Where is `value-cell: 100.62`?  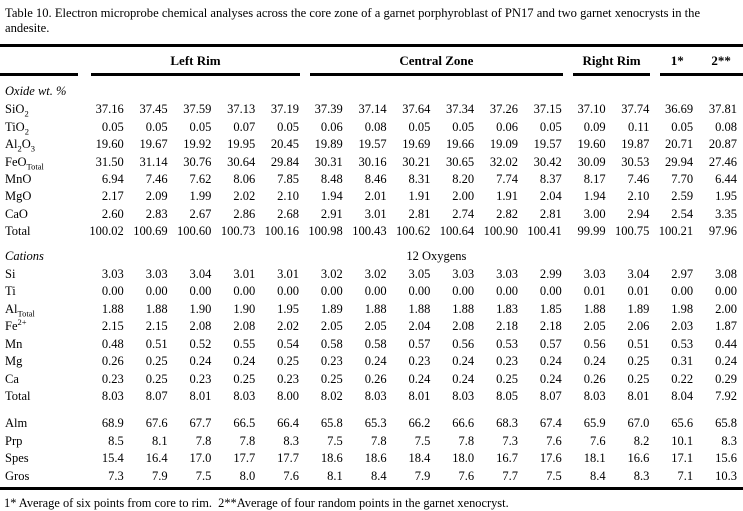 value-cell: 100.62 is located at coordinates (413, 231).